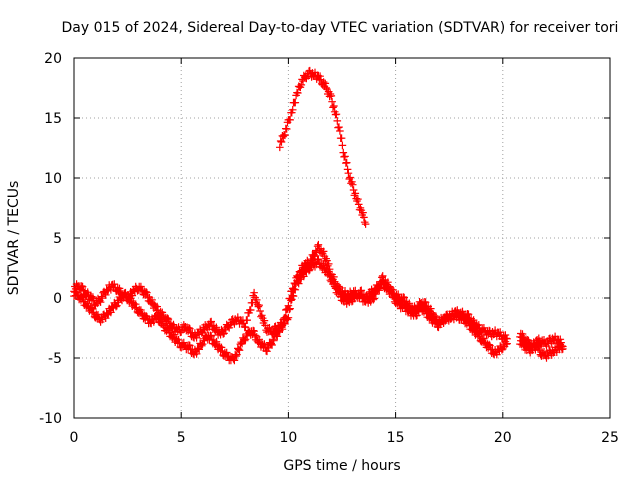 The height and width of the screenshot is (480, 640). I want to click on x-tick-label: 25, so click(610, 438).